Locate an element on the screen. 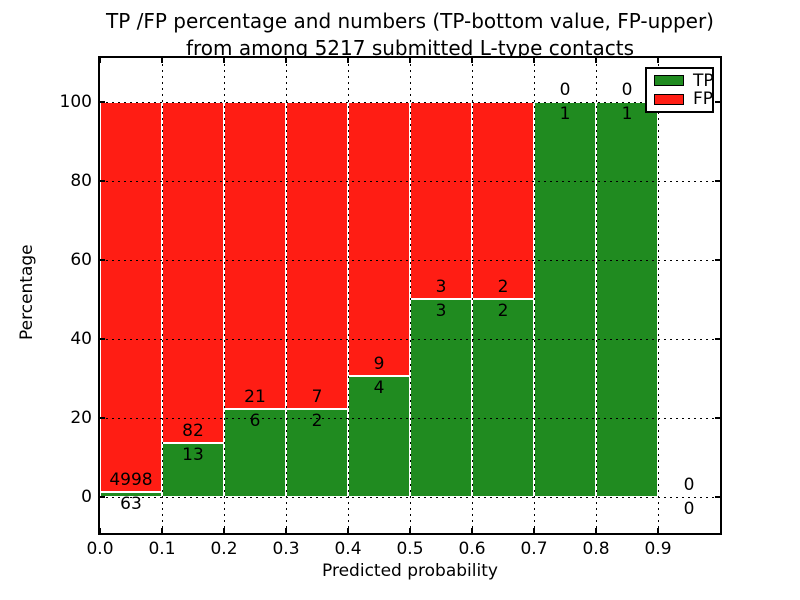 This screenshot has width=800, height=600. tp-count-label: 3 is located at coordinates (441, 311).